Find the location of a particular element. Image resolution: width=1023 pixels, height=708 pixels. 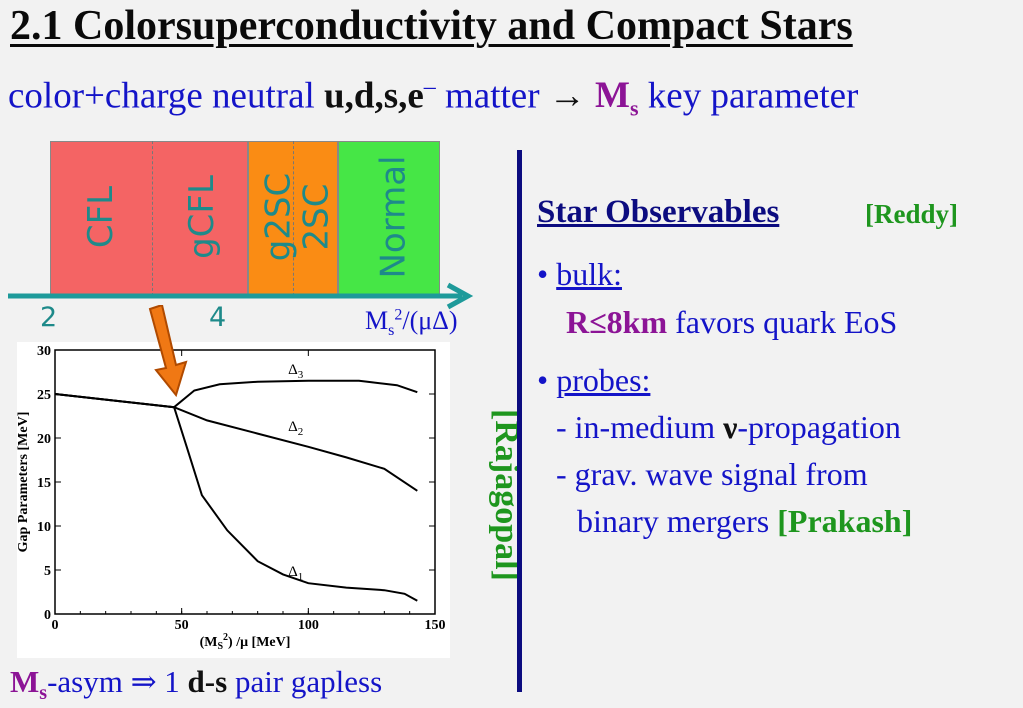

x-tick-label: 150 is located at coordinates (435, 625).